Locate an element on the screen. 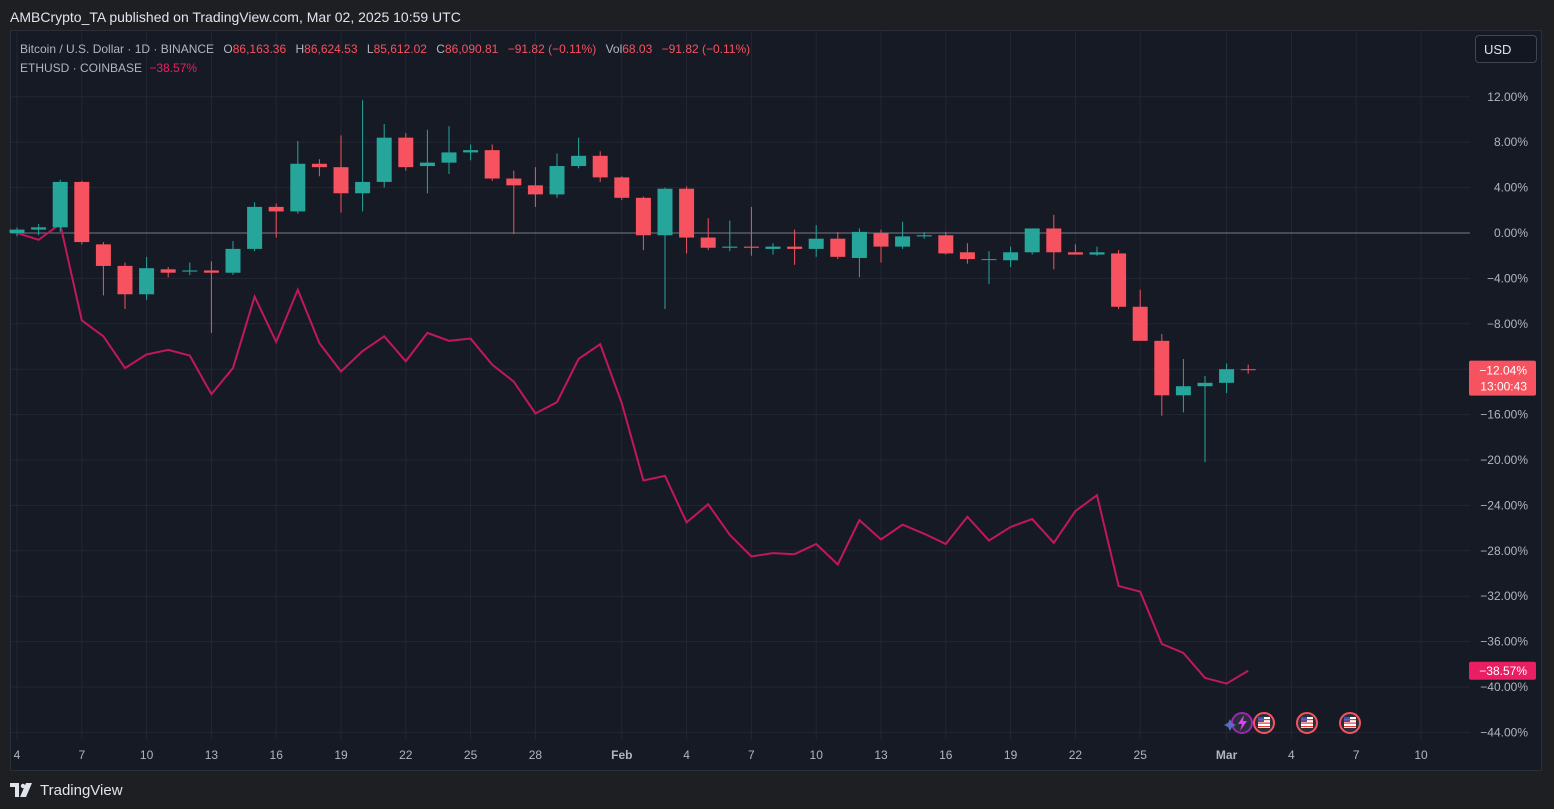 The height and width of the screenshot is (809, 1554). us-flag-event-icon is located at coordinates (1264, 723).